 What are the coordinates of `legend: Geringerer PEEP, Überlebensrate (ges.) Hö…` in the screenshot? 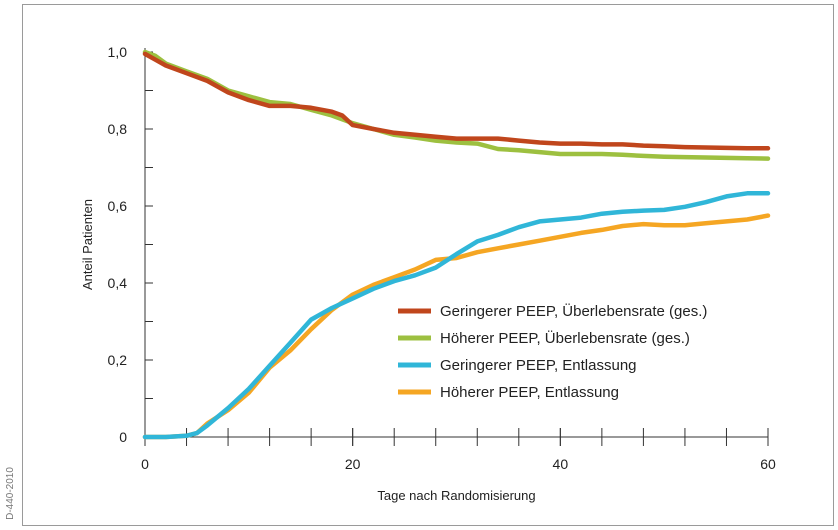 It's located at (552, 351).